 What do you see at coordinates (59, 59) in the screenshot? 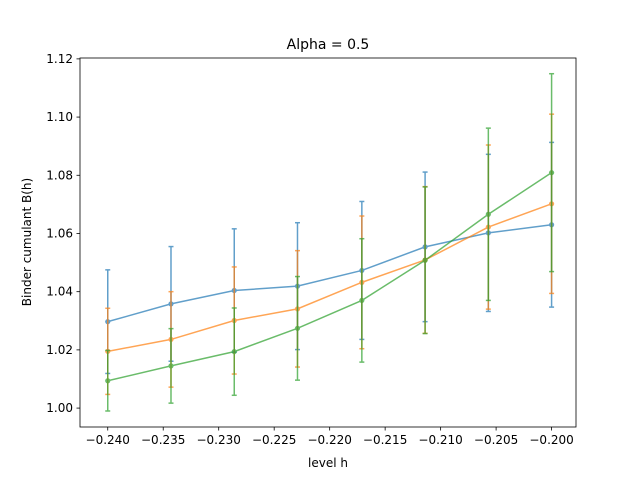
I see `y-tick-label: 1.12` at bounding box center [59, 59].